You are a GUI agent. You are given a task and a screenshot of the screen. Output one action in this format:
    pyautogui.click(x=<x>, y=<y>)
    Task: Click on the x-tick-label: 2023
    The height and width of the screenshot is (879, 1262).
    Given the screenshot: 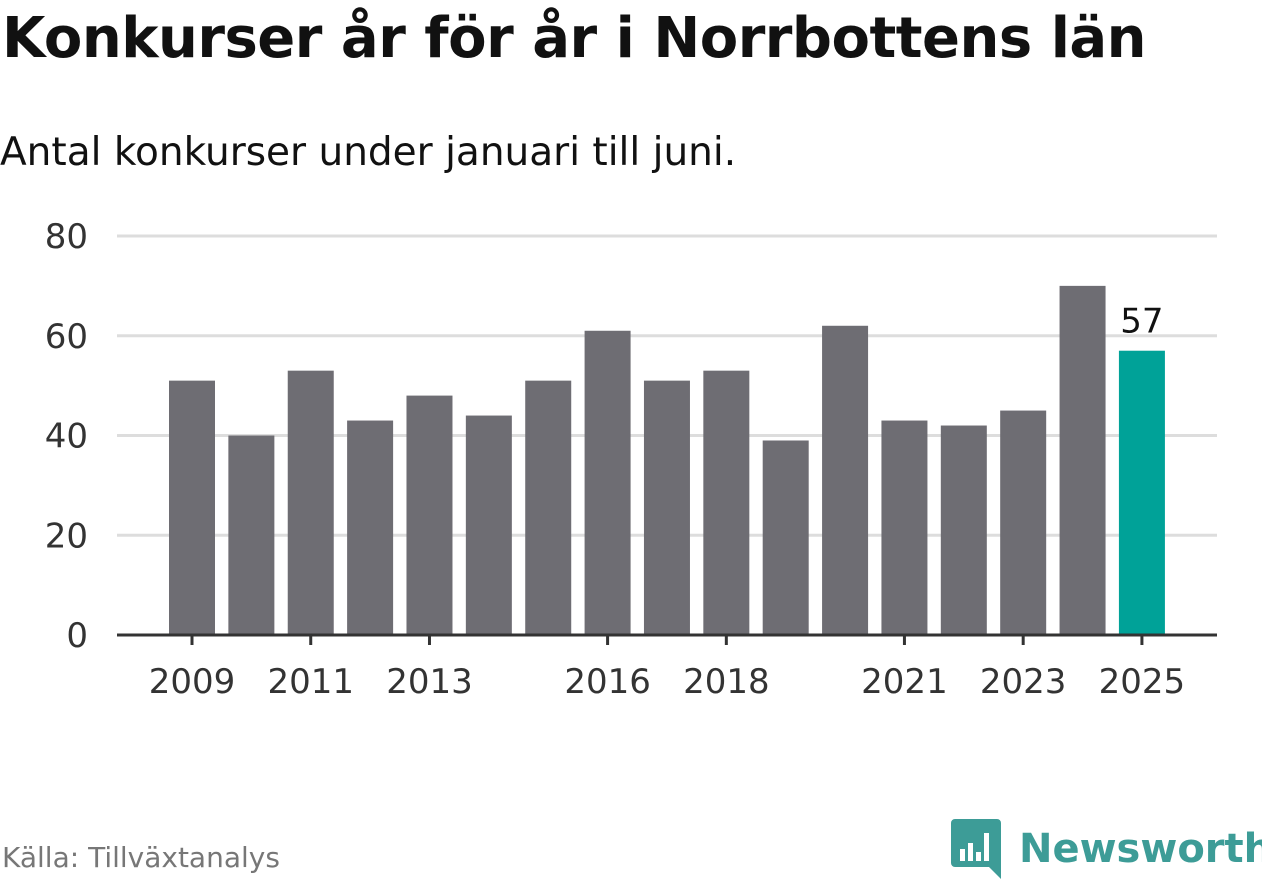 What is the action you would take?
    pyautogui.click(x=1023, y=682)
    